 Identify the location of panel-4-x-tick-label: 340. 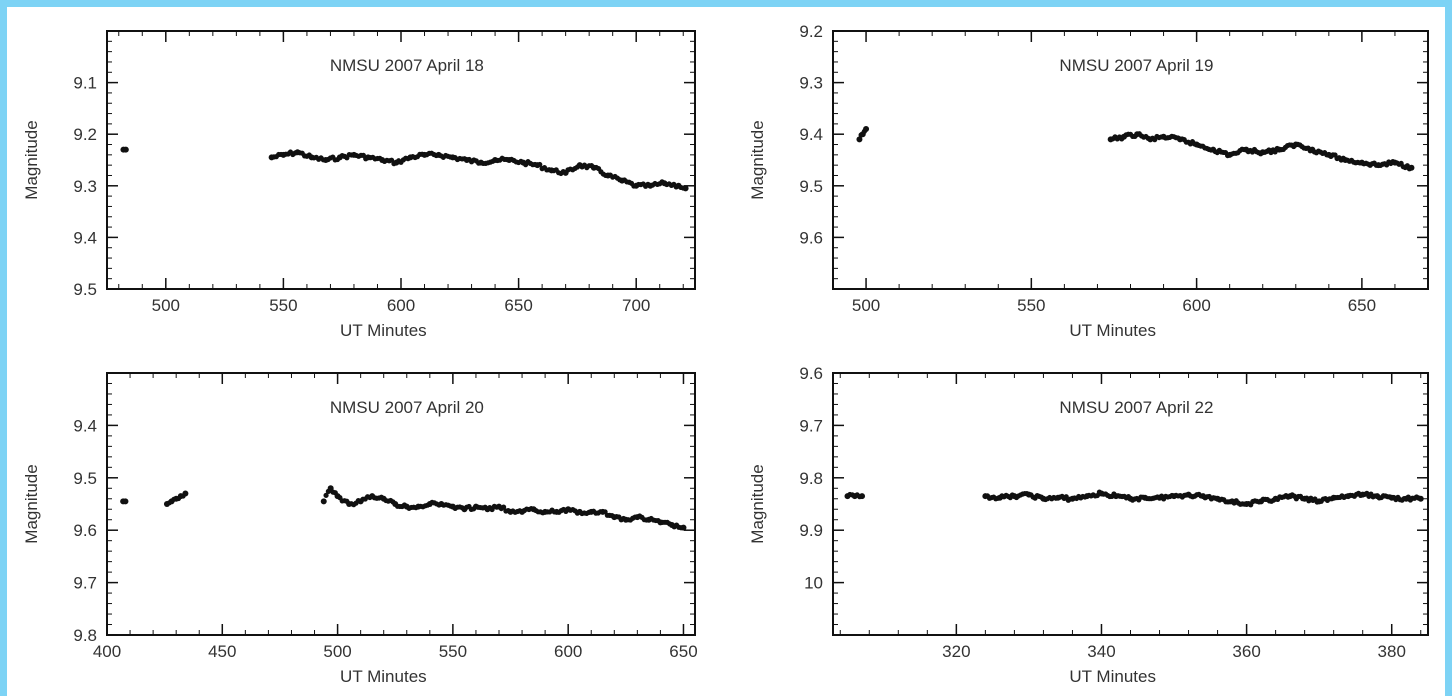
(1101, 651).